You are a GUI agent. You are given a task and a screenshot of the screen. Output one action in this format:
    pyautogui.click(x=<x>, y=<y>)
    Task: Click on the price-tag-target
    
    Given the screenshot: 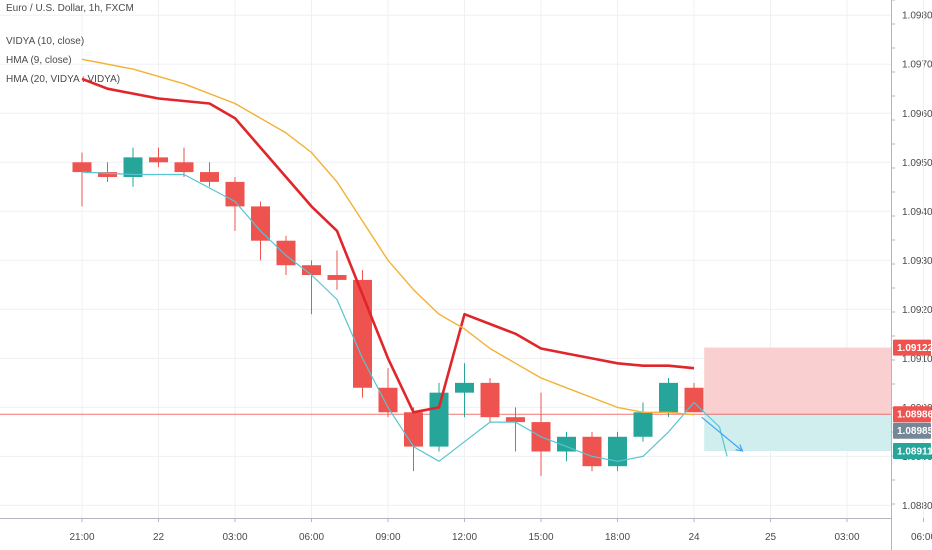 What is the action you would take?
    pyautogui.click(x=912, y=451)
    